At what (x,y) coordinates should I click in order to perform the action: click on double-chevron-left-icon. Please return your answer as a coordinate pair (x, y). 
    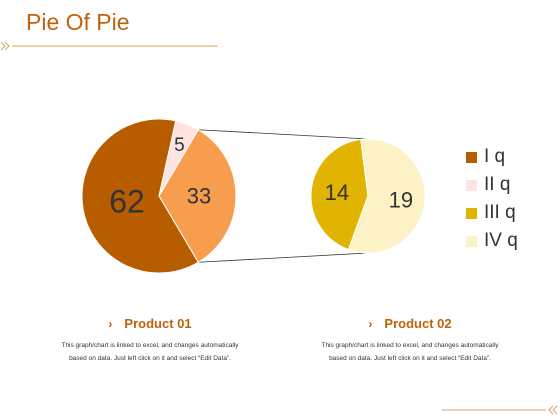
    Looking at the image, I should click on (553, 410).